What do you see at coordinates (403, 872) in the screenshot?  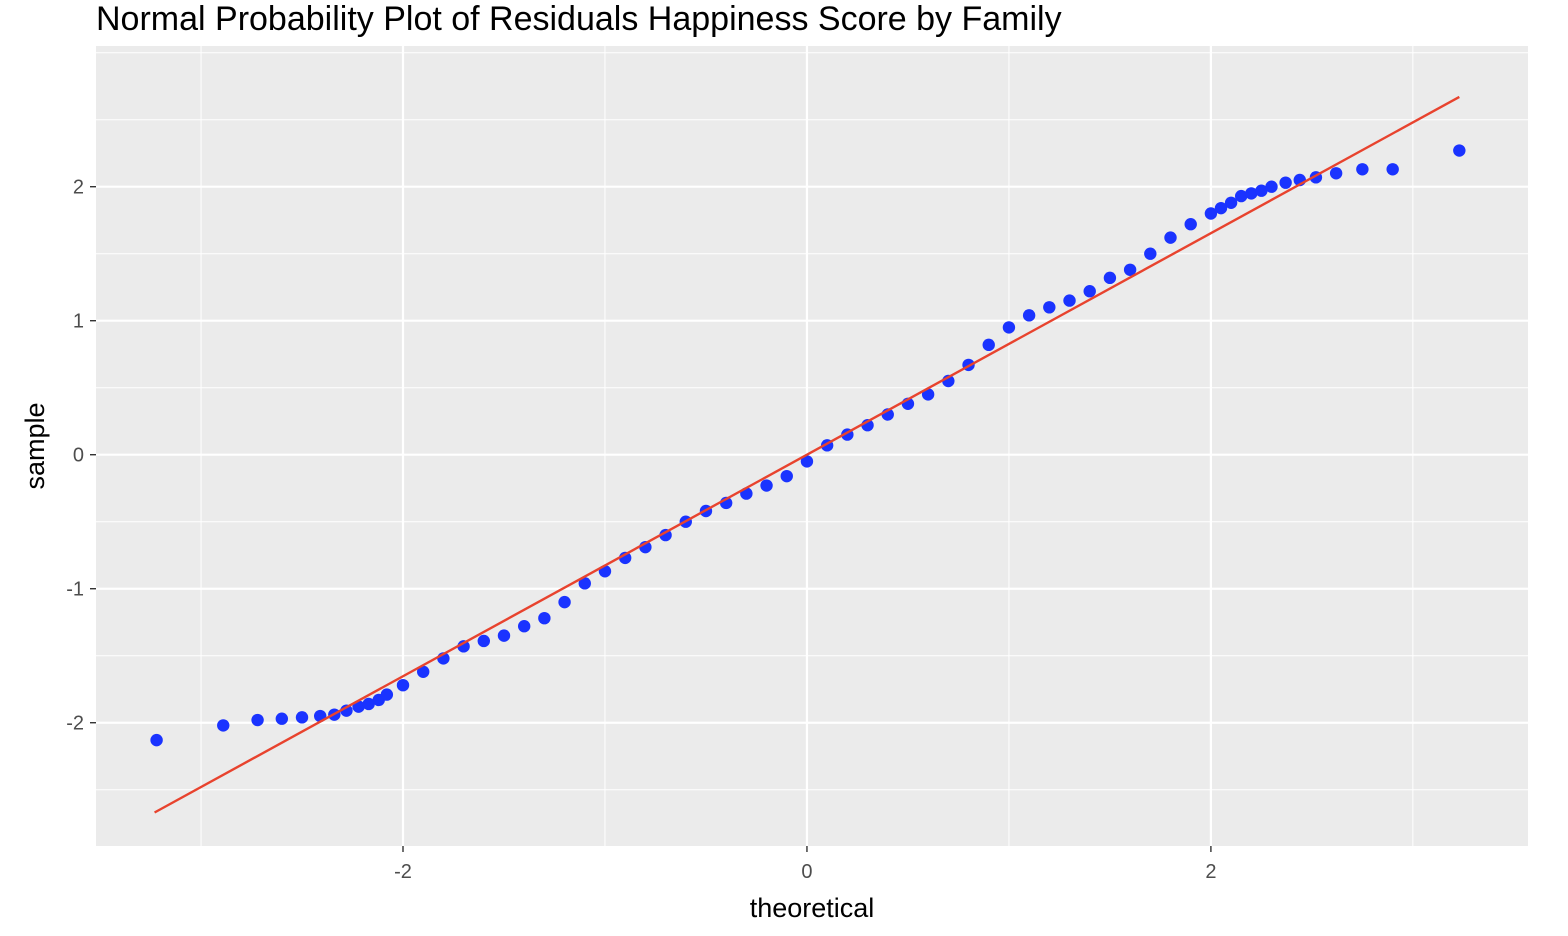 I see `x-tick-label: -2` at bounding box center [403, 872].